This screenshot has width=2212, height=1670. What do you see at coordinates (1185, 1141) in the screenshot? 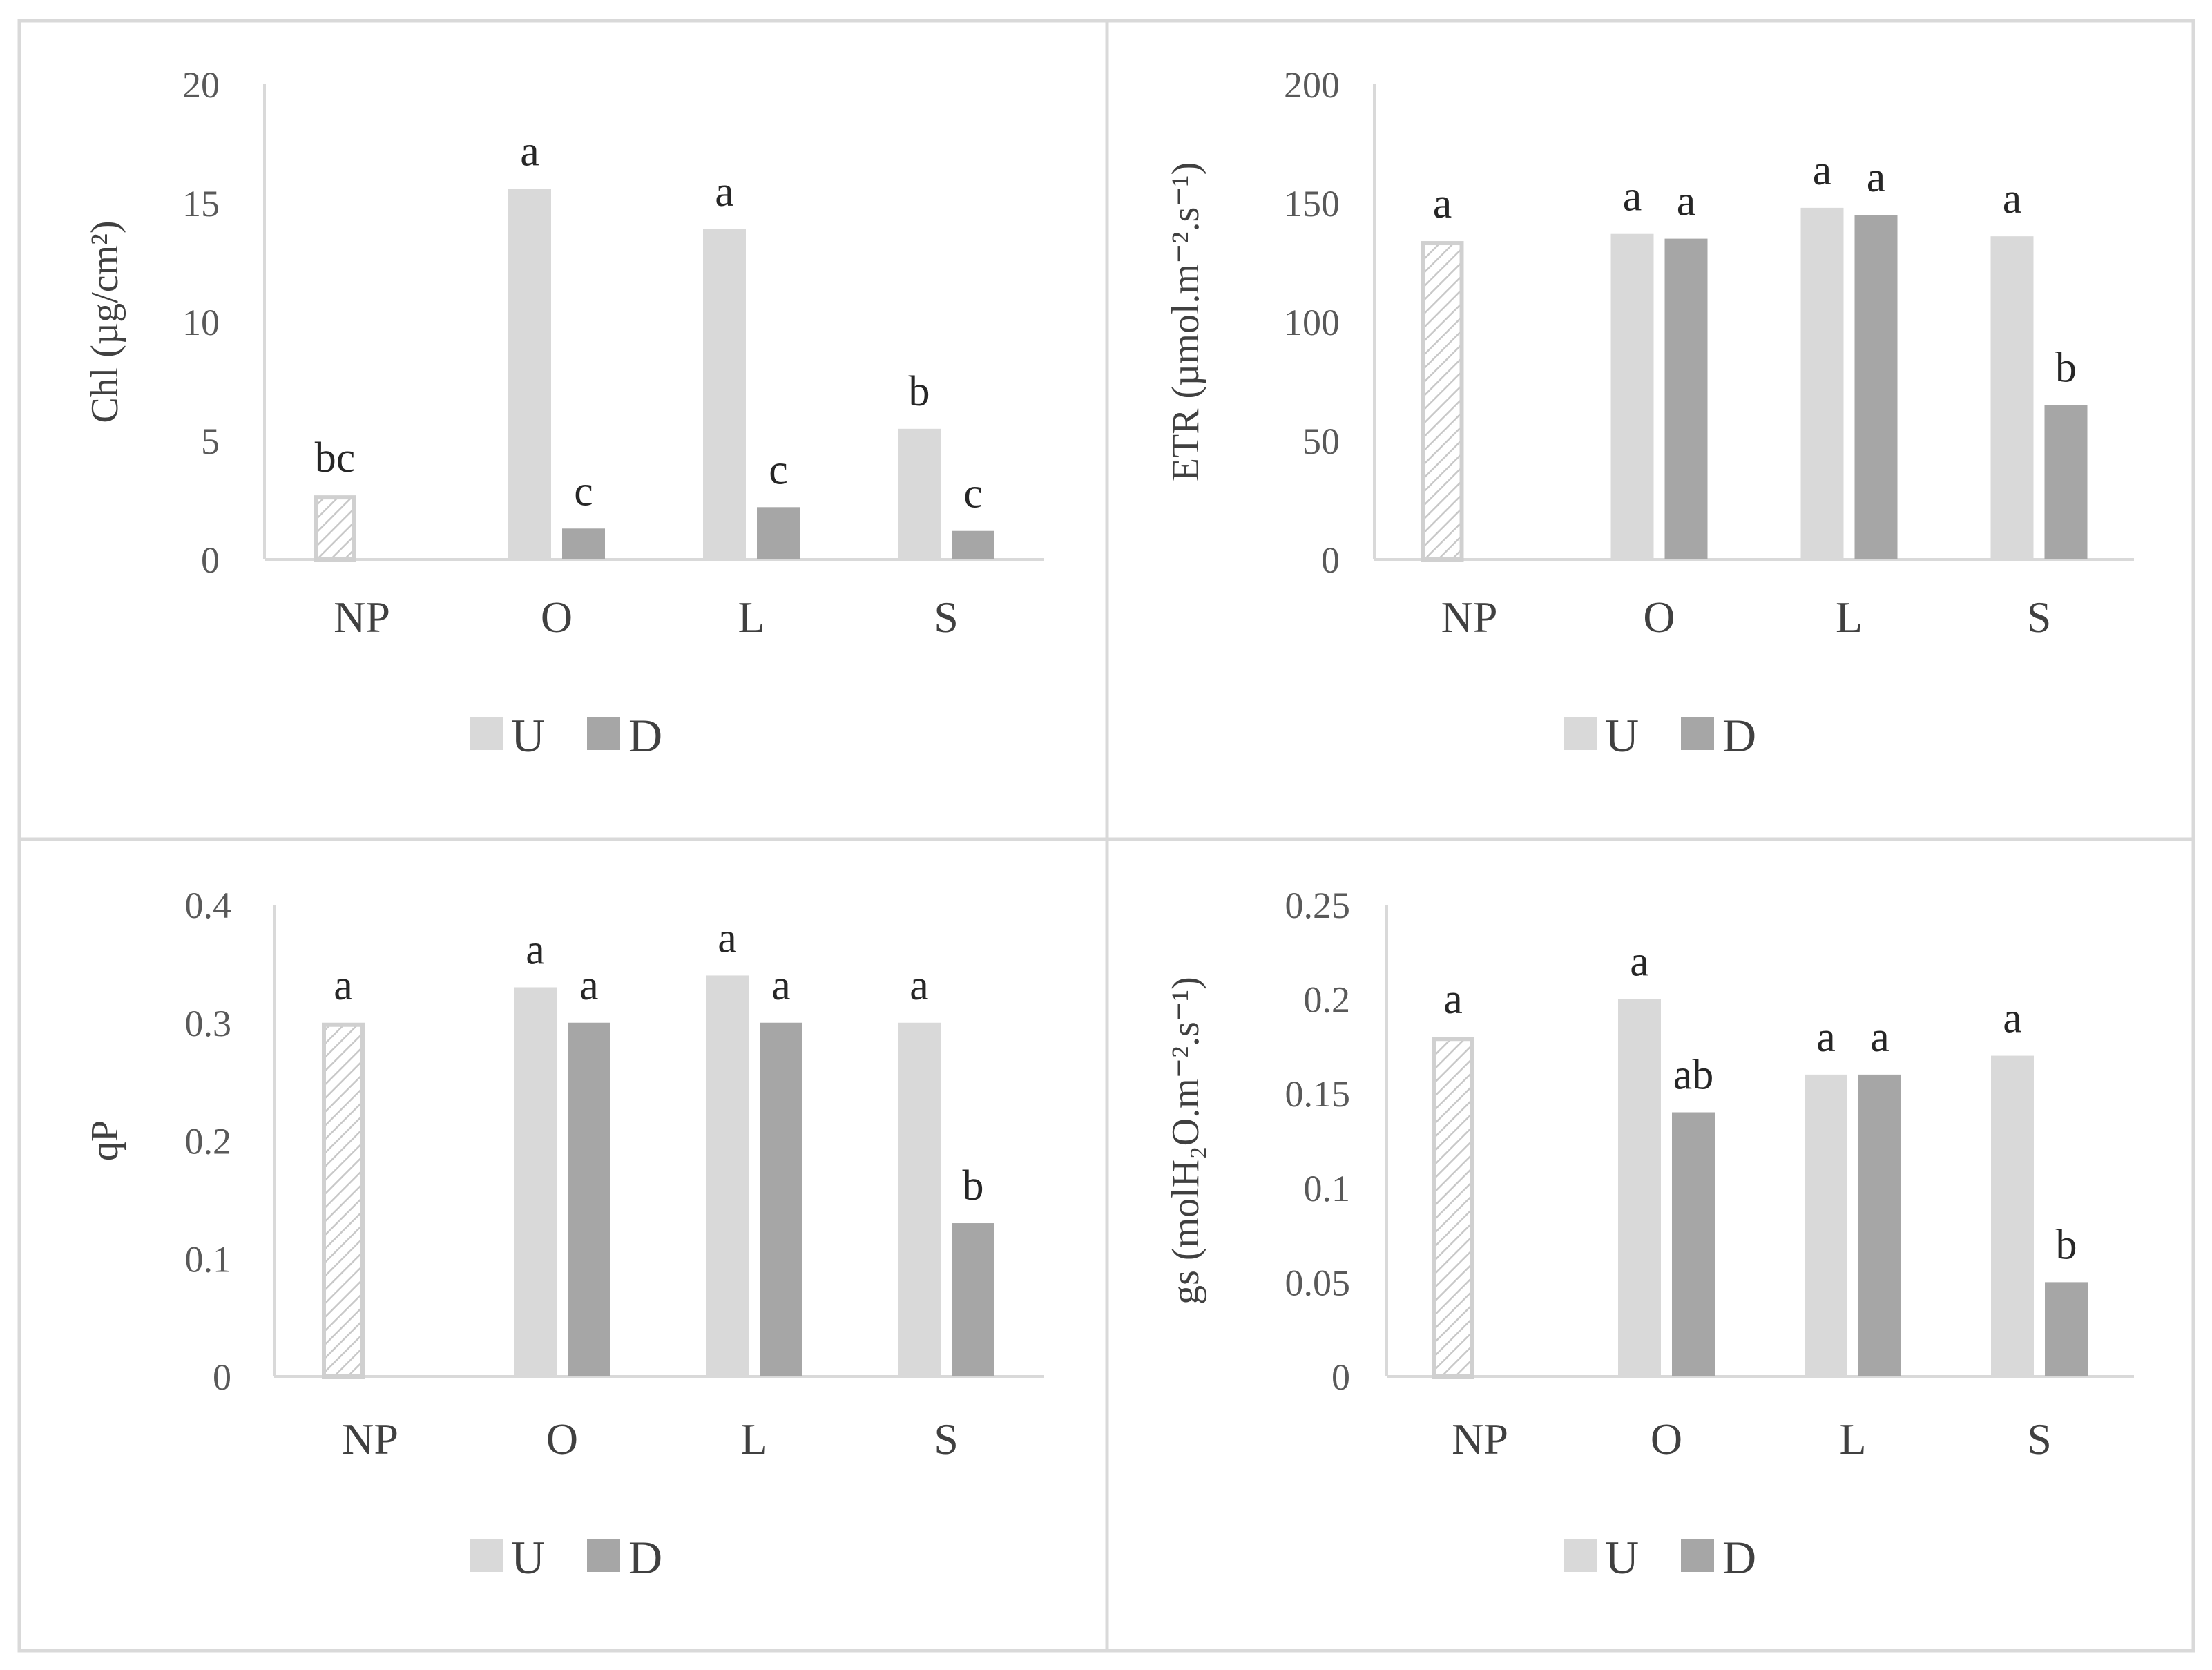
I see `y-axis-label: gs (molH₂O.m⁻².s⁻¹)` at bounding box center [1185, 1141].